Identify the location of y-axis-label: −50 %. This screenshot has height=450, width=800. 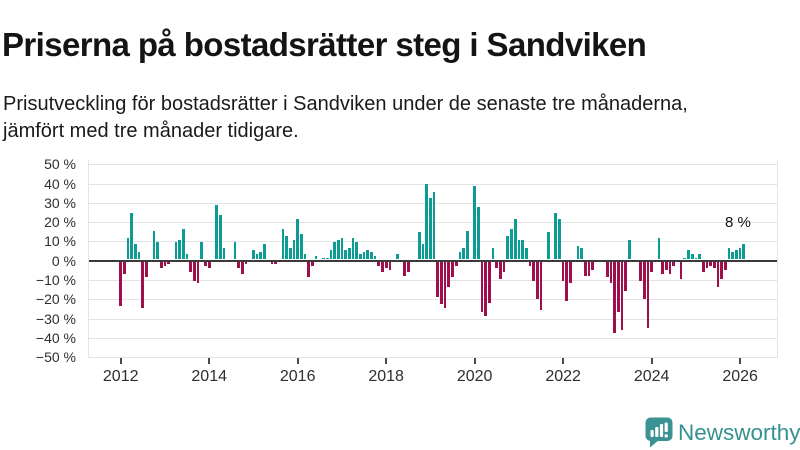
(55, 357).